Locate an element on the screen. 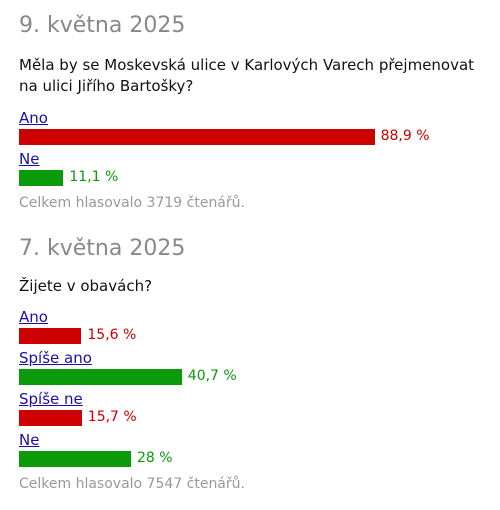  answer-result-row: 40,7 % is located at coordinates (250, 376).